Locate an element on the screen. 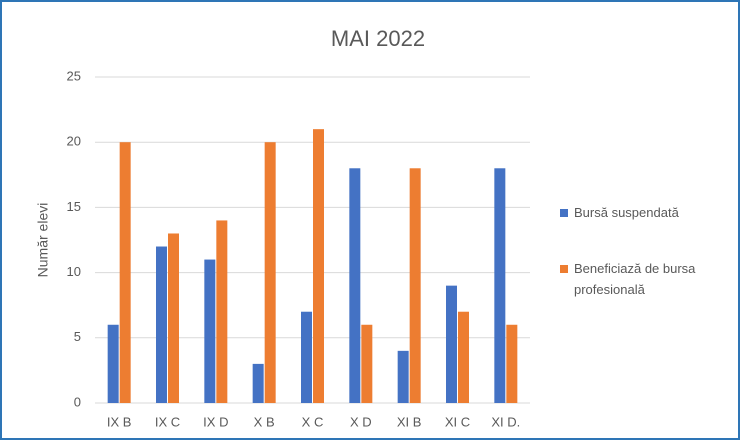 This screenshot has height=440, width=740. legend-label: Bursă suspendată is located at coordinates (626, 212).